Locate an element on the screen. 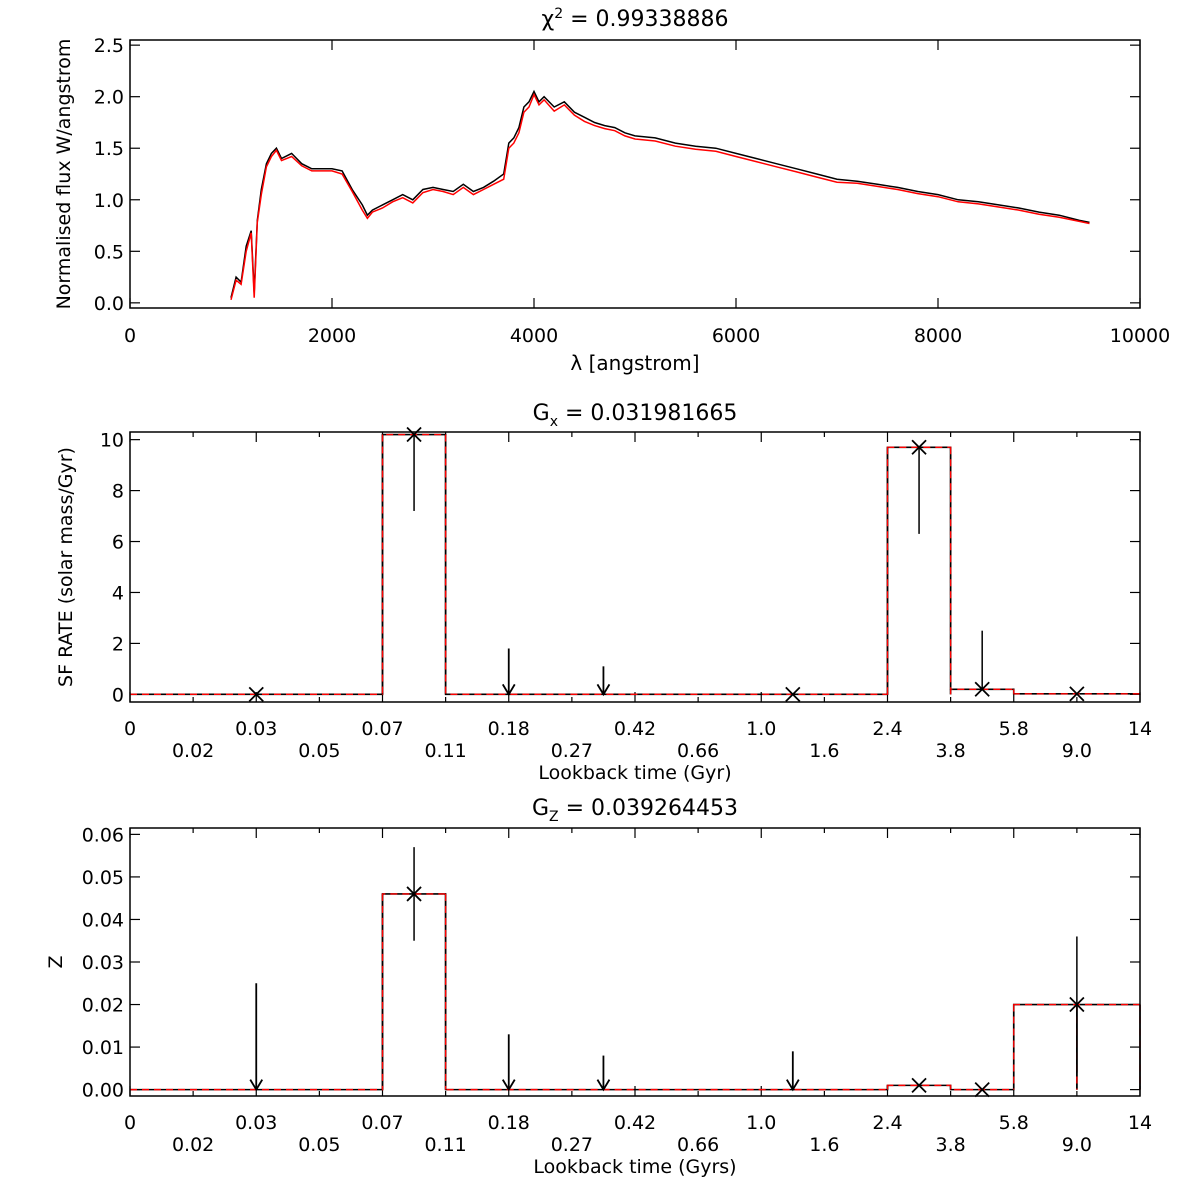 The image size is (1179, 1179). sfr-x-tick-label-lower: 0.27 is located at coordinates (572, 751).